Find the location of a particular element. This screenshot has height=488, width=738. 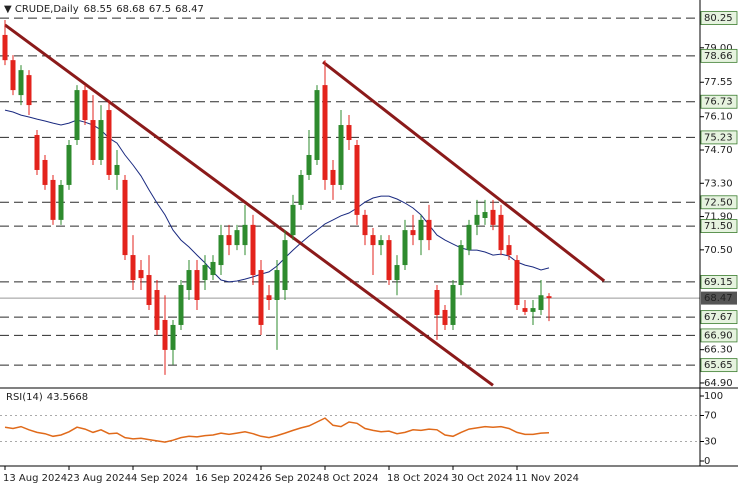

rsi-line is located at coordinates (277, 430).